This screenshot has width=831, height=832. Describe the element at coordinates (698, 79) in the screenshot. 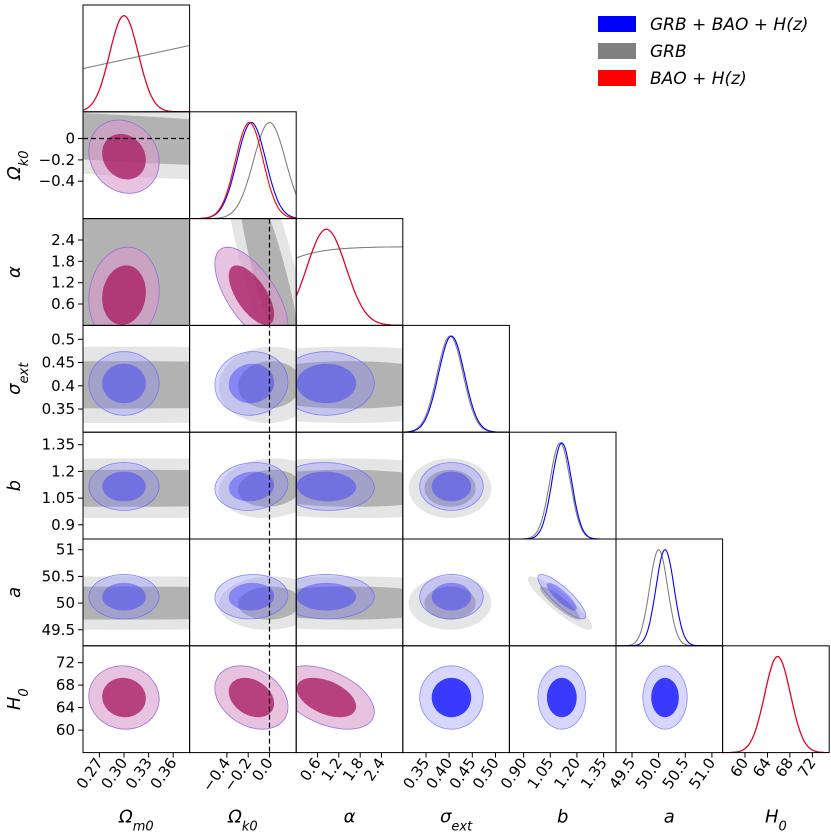

I see `legend-label-2: BAO + H(z)` at that location.